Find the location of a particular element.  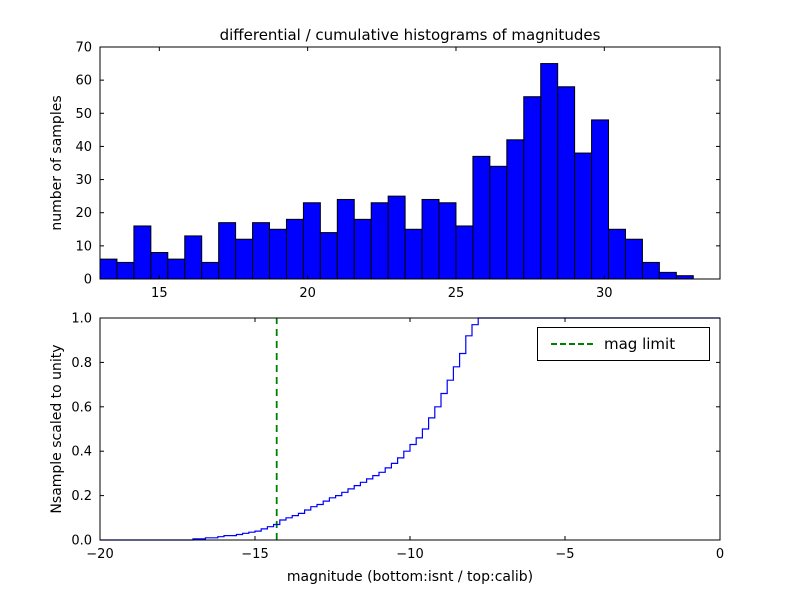

bottom-y-tick-label: 1.0 is located at coordinates (81, 319).